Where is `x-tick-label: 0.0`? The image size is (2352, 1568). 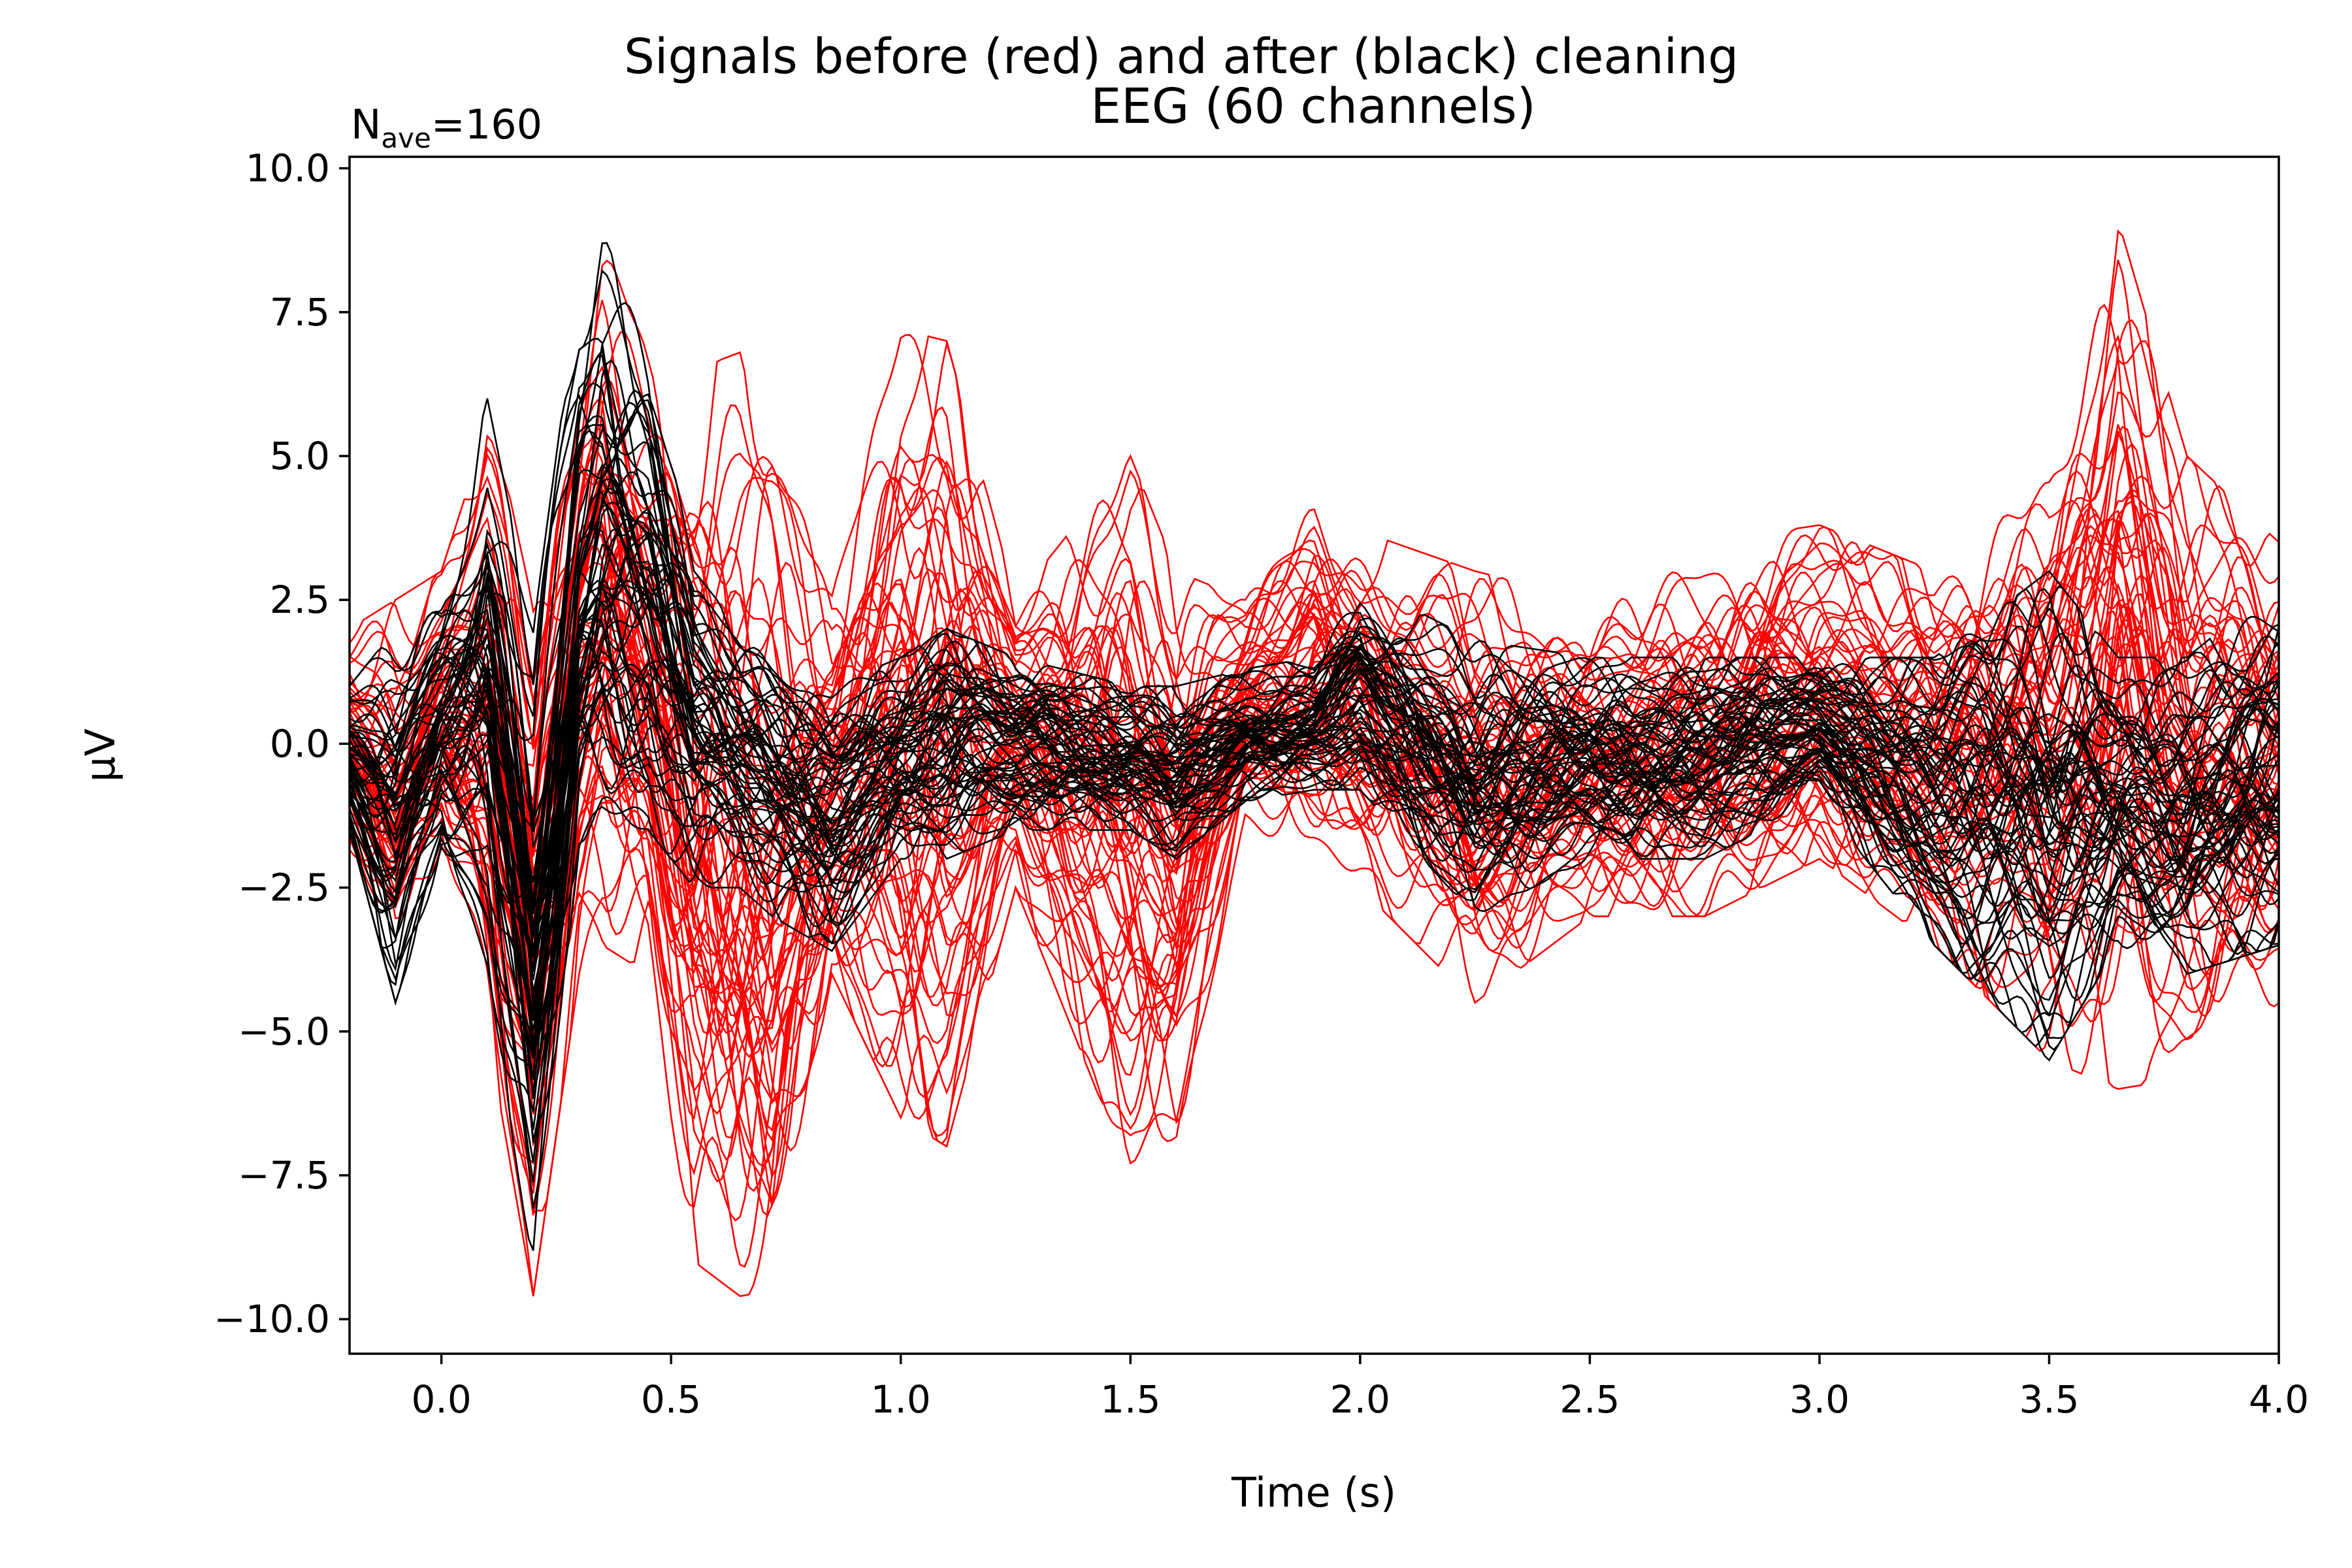
x-tick-label: 0.0 is located at coordinates (441, 1399).